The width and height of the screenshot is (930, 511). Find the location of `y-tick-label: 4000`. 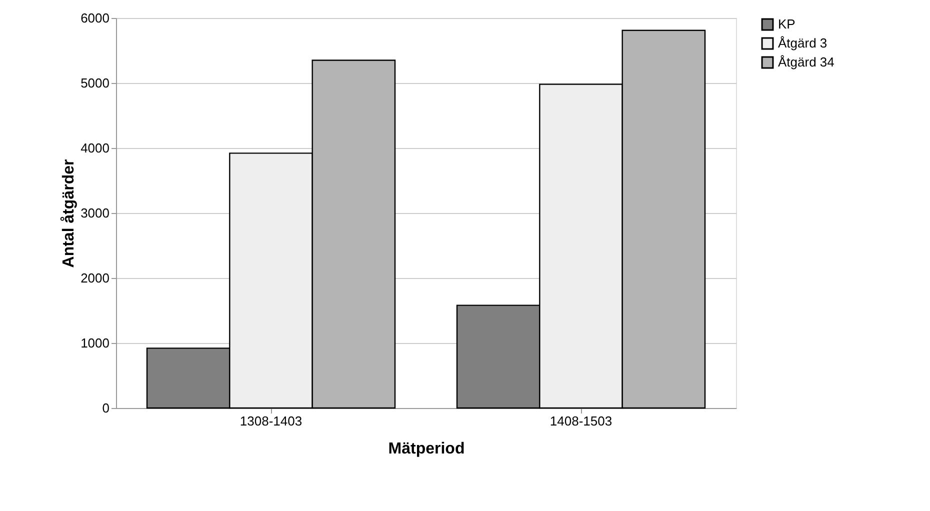

y-tick-label: 4000 is located at coordinates (95, 148).